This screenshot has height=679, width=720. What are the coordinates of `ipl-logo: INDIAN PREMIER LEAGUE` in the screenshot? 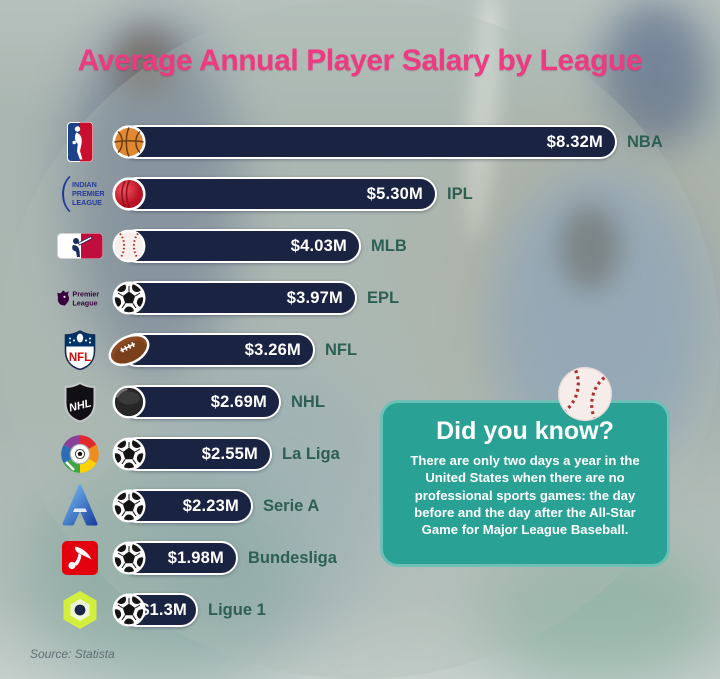 It's located at (80, 194).